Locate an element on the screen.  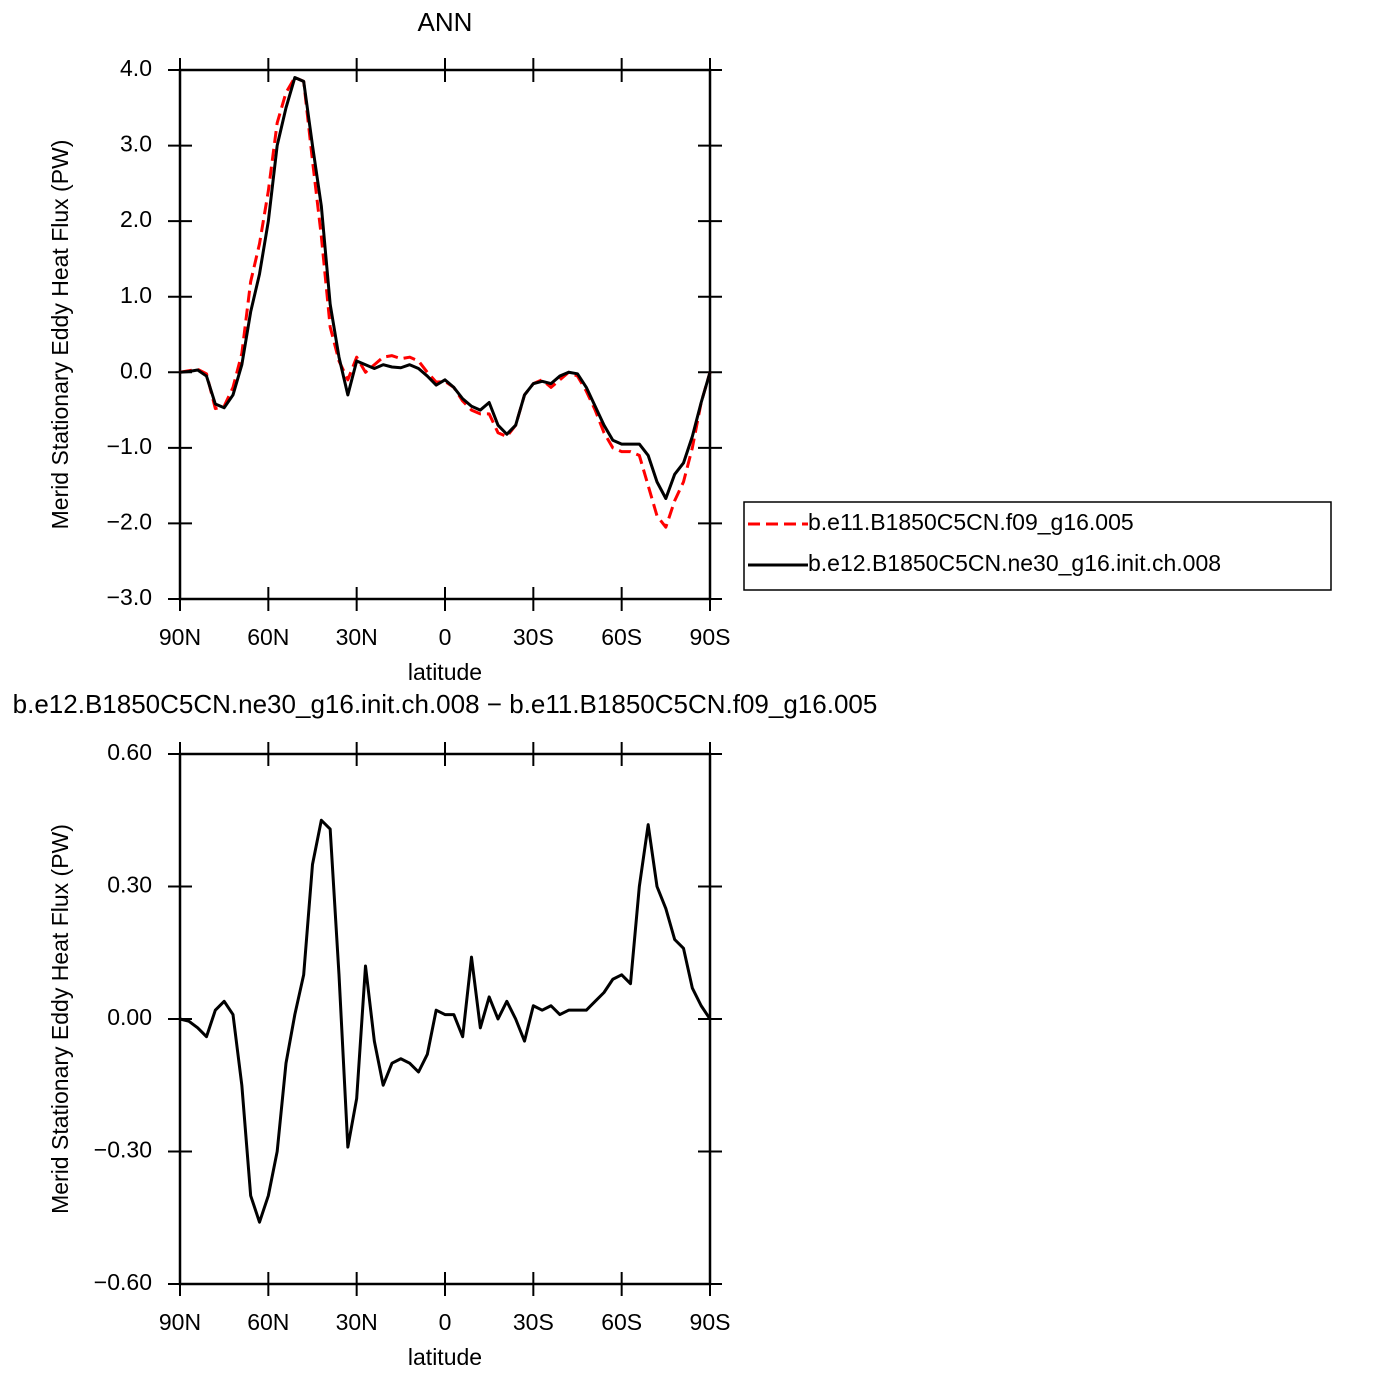
y-tick-label: −3.0 is located at coordinates (129, 597).